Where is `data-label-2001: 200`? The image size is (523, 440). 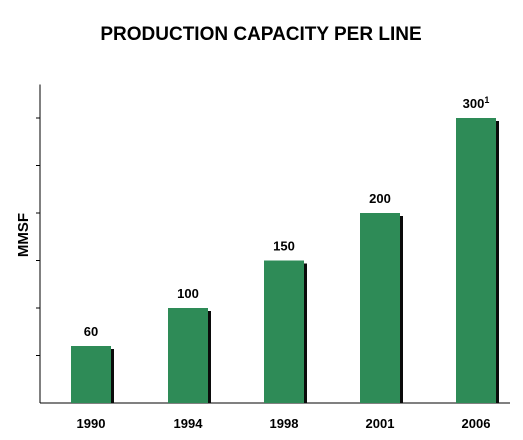 data-label-2001: 200 is located at coordinates (380, 198).